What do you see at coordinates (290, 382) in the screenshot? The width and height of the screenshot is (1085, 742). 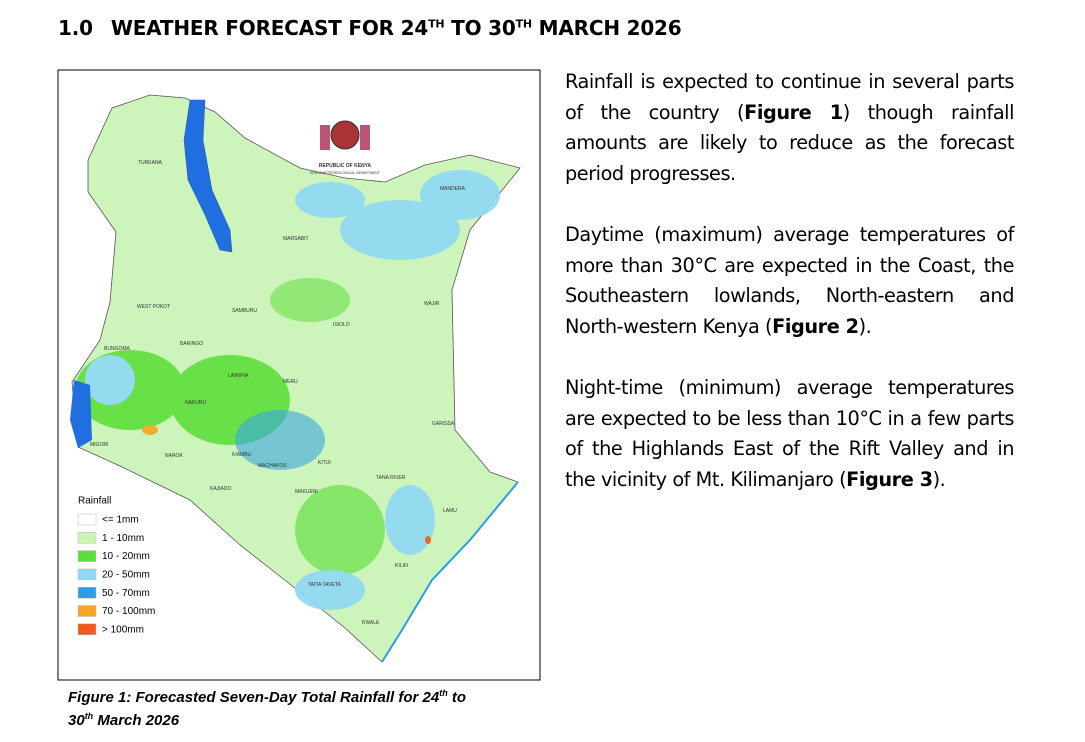 I see `map-label: MERU` at bounding box center [290, 382].